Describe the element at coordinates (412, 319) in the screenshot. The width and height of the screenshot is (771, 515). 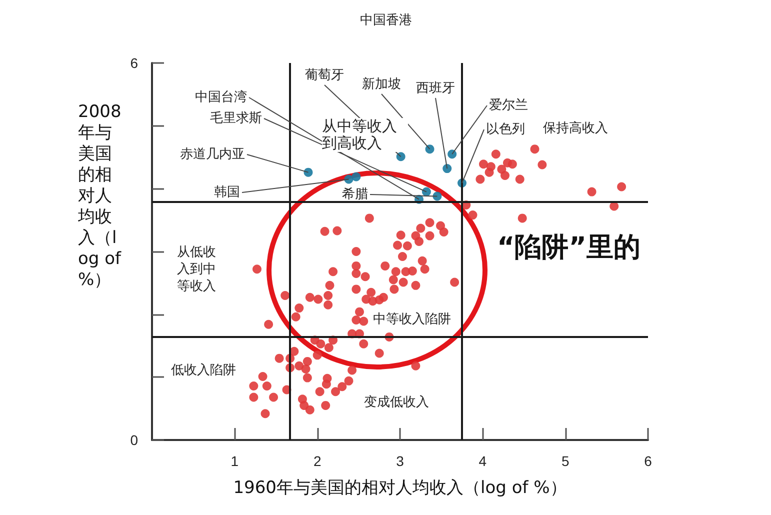
I see `annotation: 中等收入陷阱` at that location.